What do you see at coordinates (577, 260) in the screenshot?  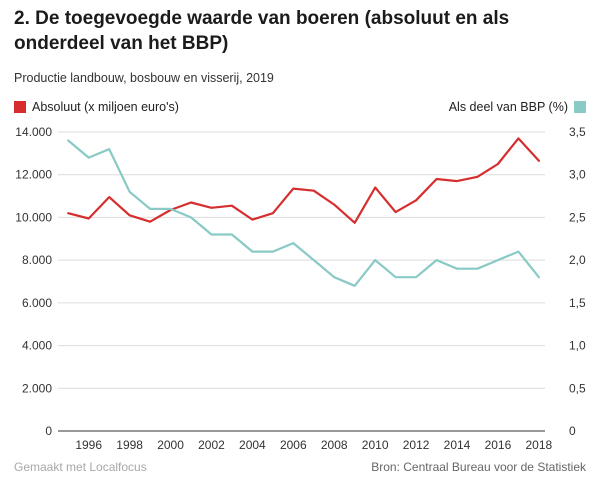 I see `y-right-tick-label: 2,0` at bounding box center [577, 260].